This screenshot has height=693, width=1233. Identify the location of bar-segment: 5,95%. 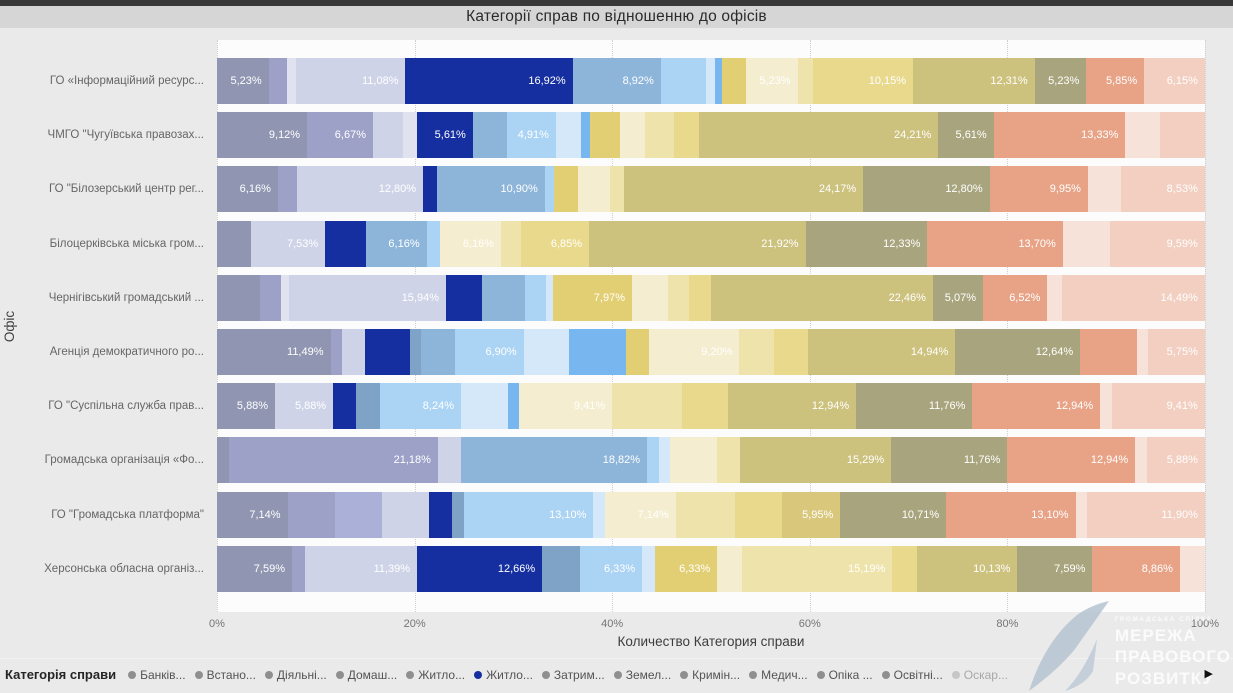
(811, 514).